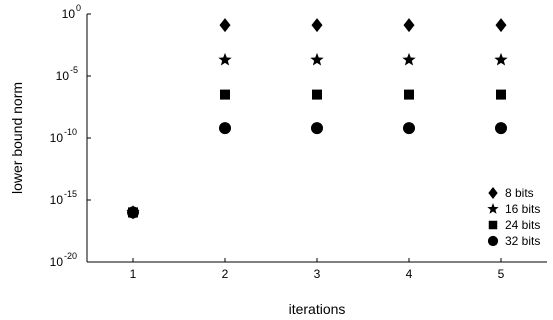 This screenshot has height=320, width=553. I want to click on y-tick-label: 10 -5, so click(67, 74).